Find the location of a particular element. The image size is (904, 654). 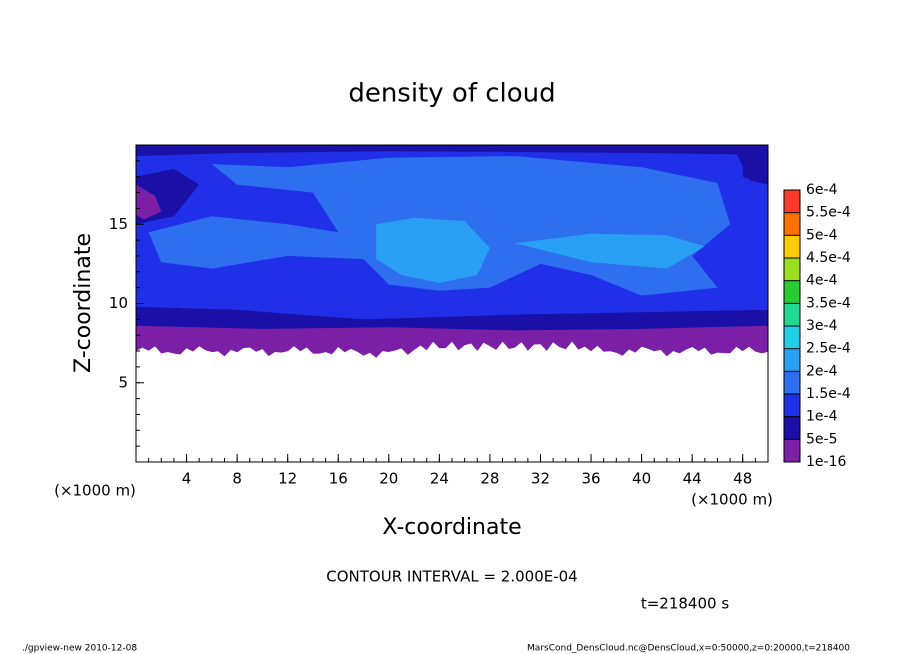

y-tick-label: 5 is located at coordinates (123, 382).